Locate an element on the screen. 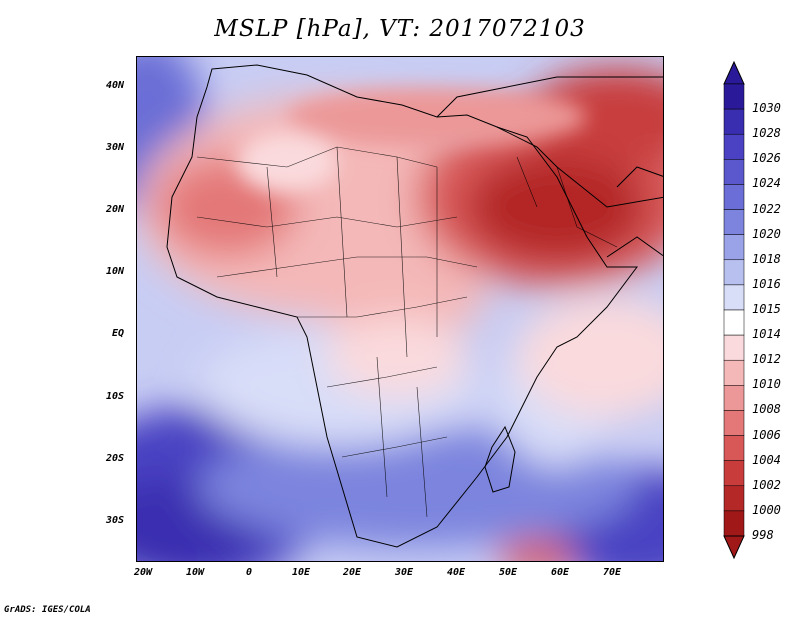 The height and width of the screenshot is (618, 800). colorbar-tick-label: 1028 is located at coordinates (766, 133).